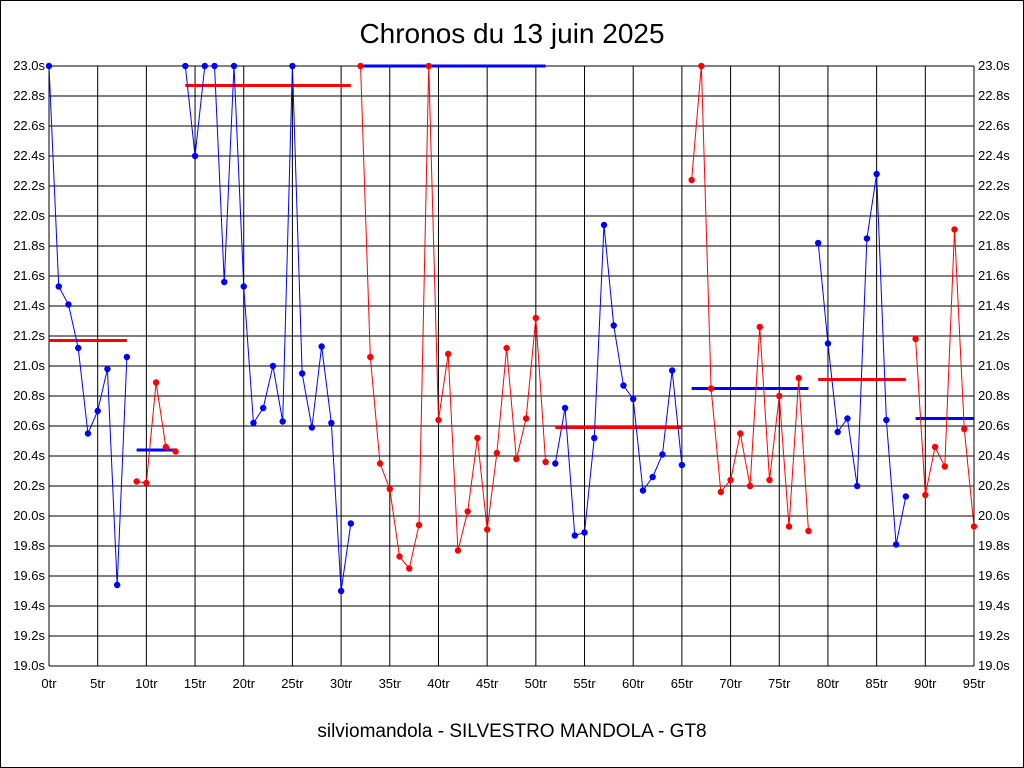  I want to click on y-tick-label-right: 20.0s, so click(994, 515).